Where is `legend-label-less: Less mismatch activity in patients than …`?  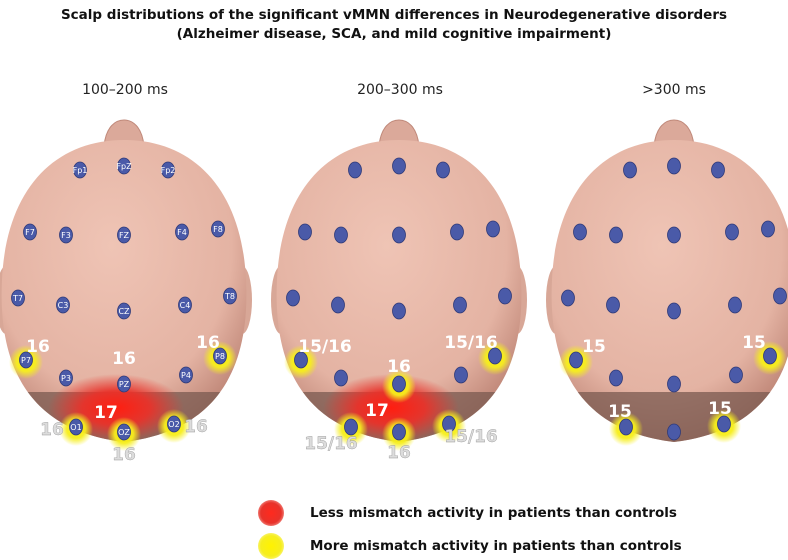
legend-label-less: Less mismatch activity in patients than … is located at coordinates (493, 513).